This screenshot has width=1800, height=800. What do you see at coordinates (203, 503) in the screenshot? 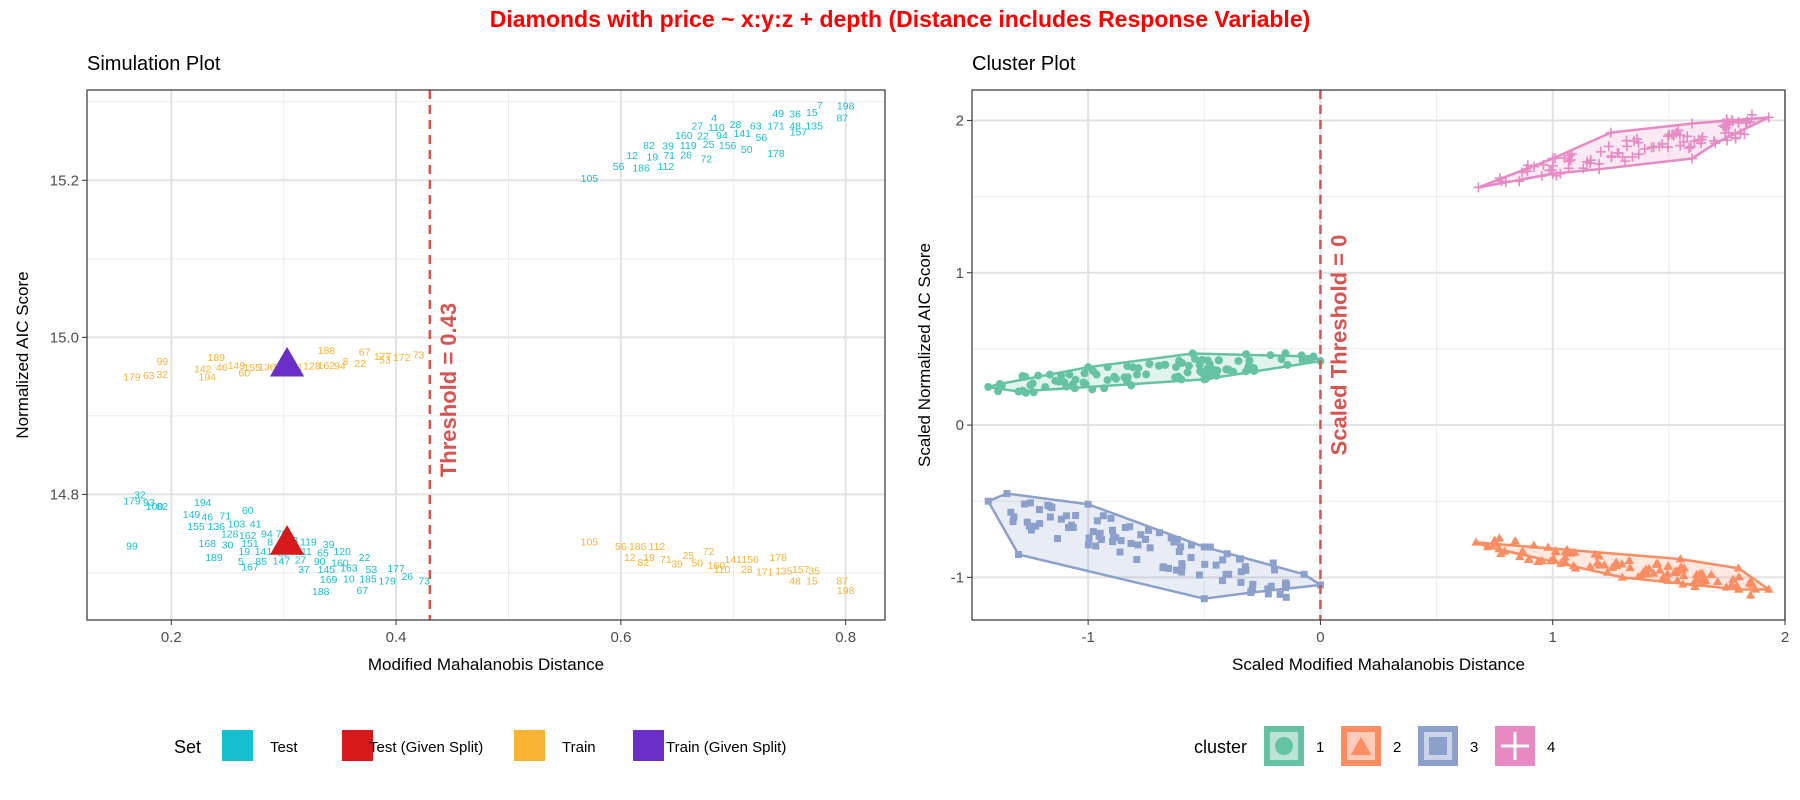
I see `point-label: 194` at bounding box center [203, 503].